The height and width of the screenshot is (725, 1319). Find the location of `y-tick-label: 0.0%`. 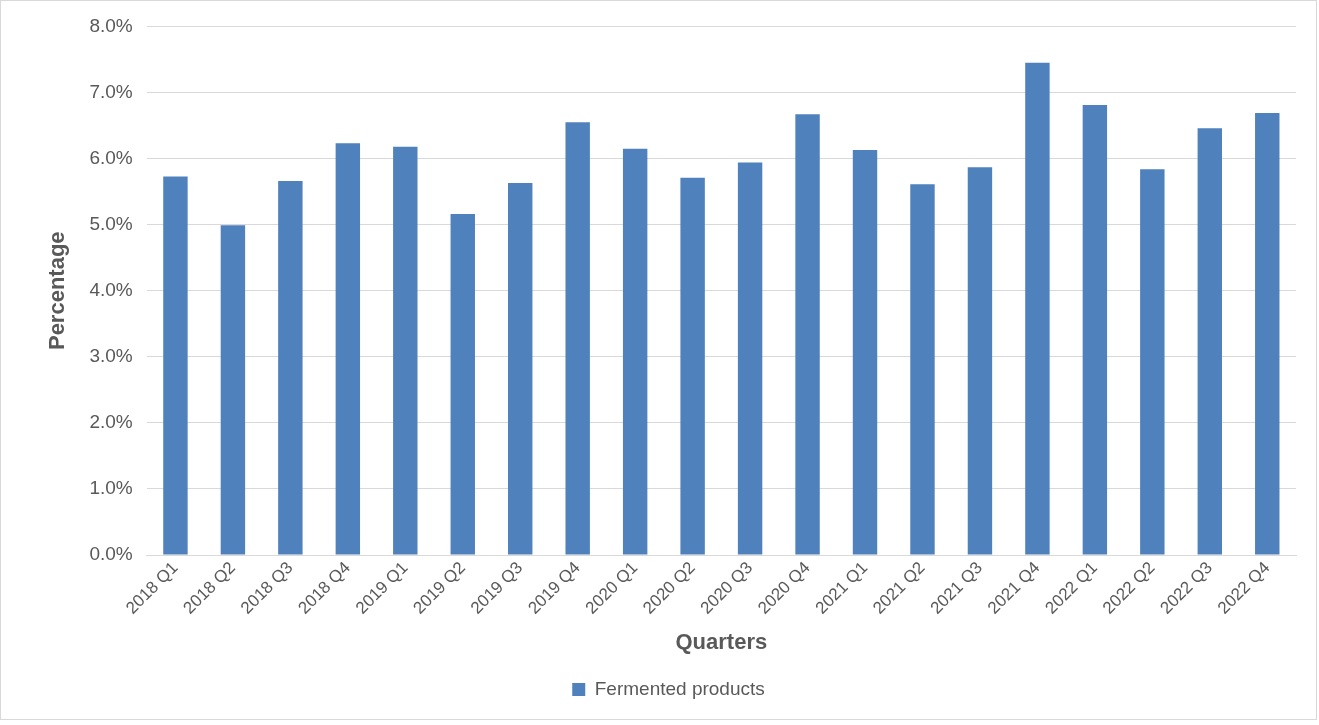

y-tick-label: 0.0% is located at coordinates (111, 554).